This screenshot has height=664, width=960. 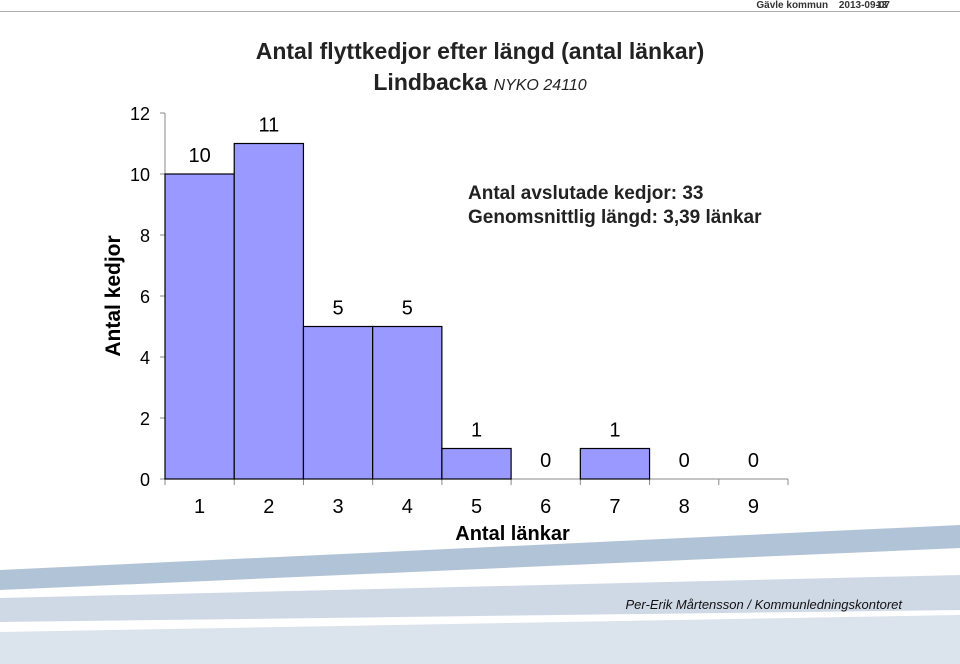 What do you see at coordinates (145, 358) in the screenshot?
I see `y-tick-label: 4` at bounding box center [145, 358].